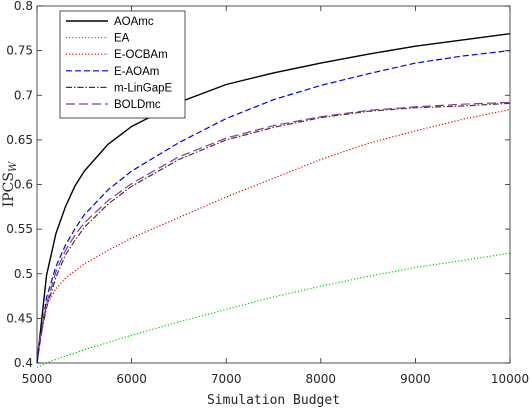  What do you see at coordinates (13, 166) in the screenshot?
I see `y-axis-title-subscript: W` at bounding box center [13, 166].